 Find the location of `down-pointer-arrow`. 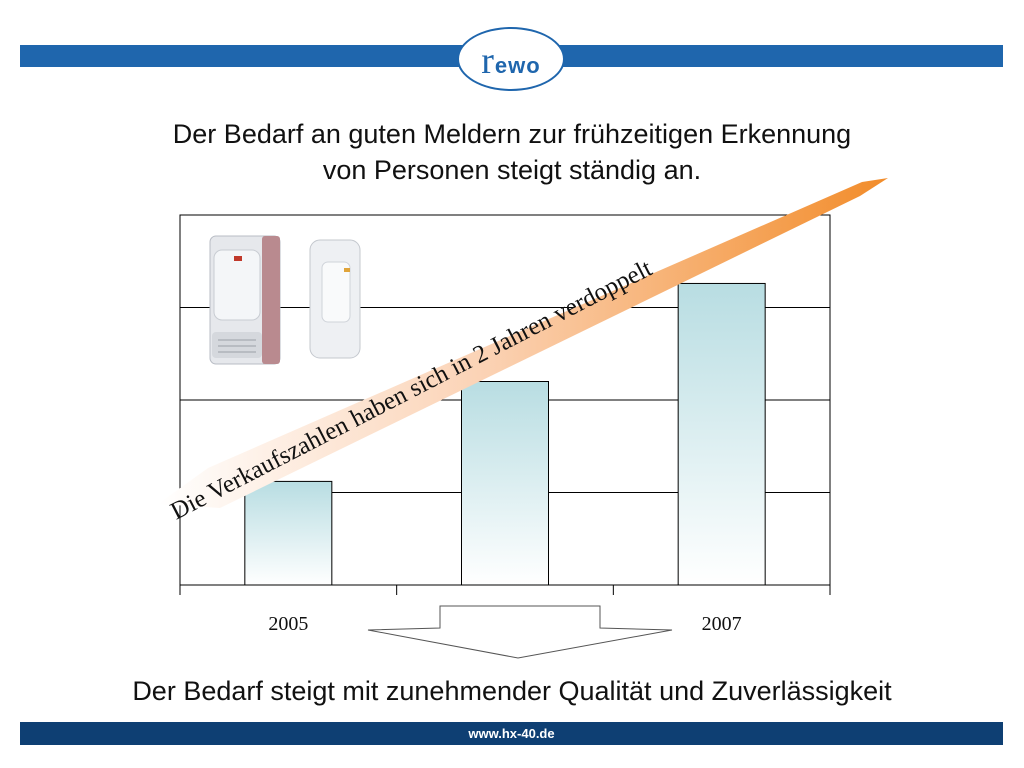

down-pointer-arrow is located at coordinates (520, 632).